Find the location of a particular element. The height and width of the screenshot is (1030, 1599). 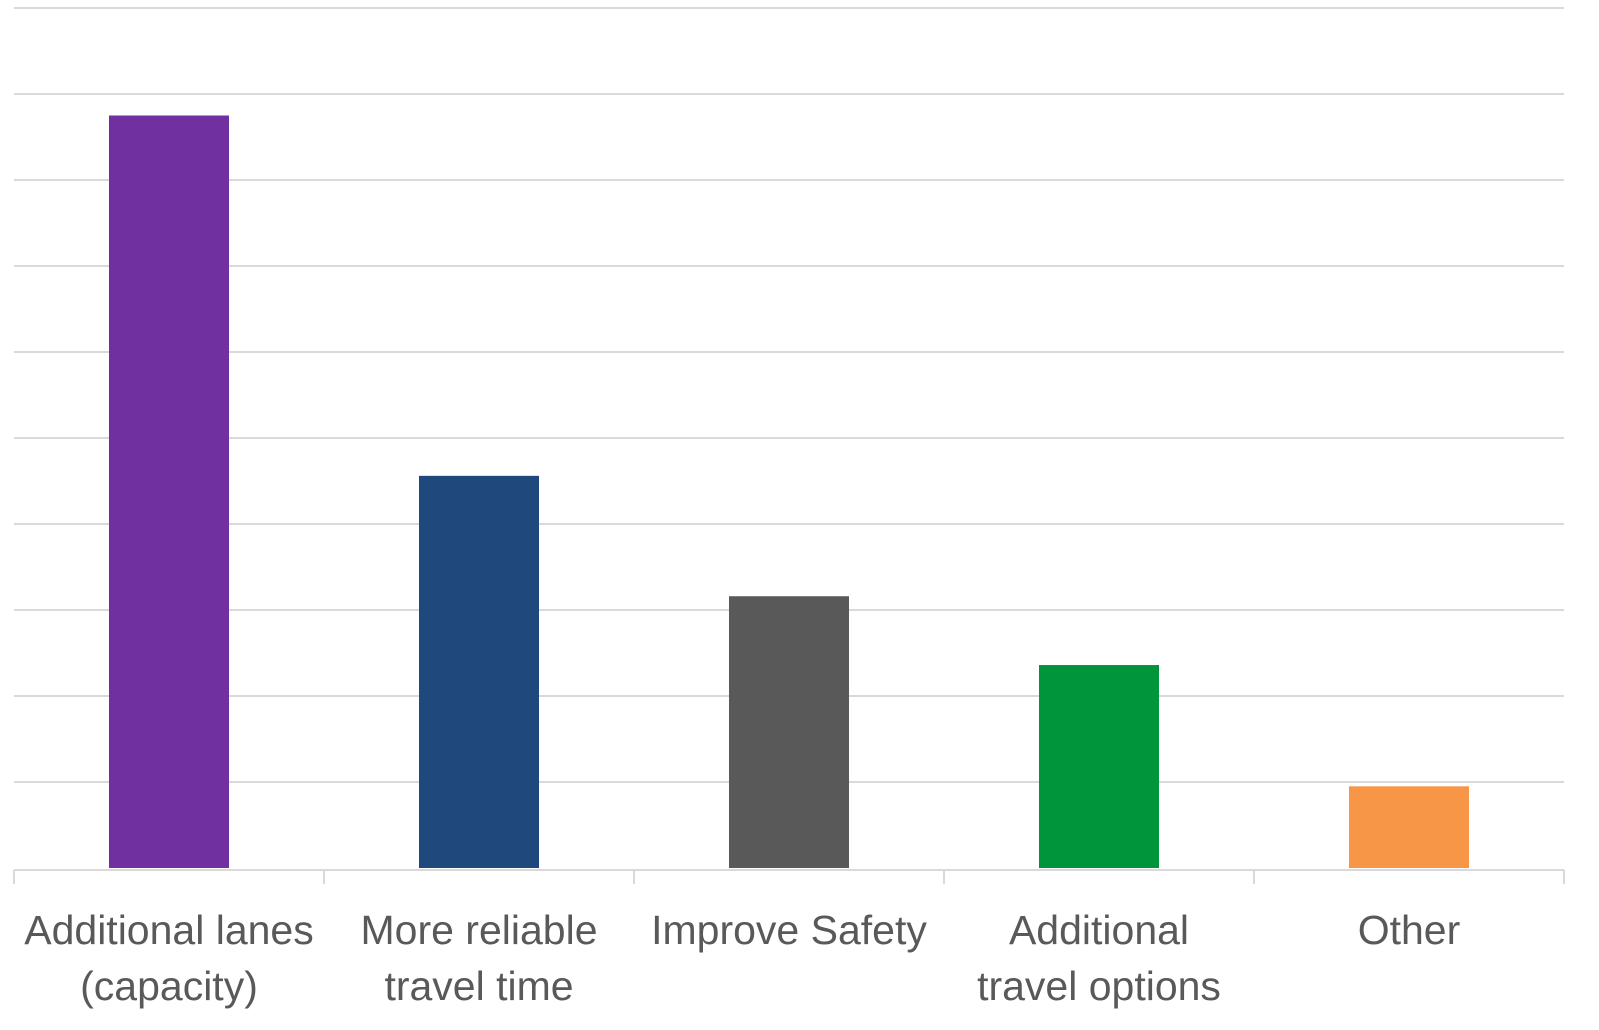

x-tick-label: Additional lanes (capacity) is located at coordinates (168, 958).